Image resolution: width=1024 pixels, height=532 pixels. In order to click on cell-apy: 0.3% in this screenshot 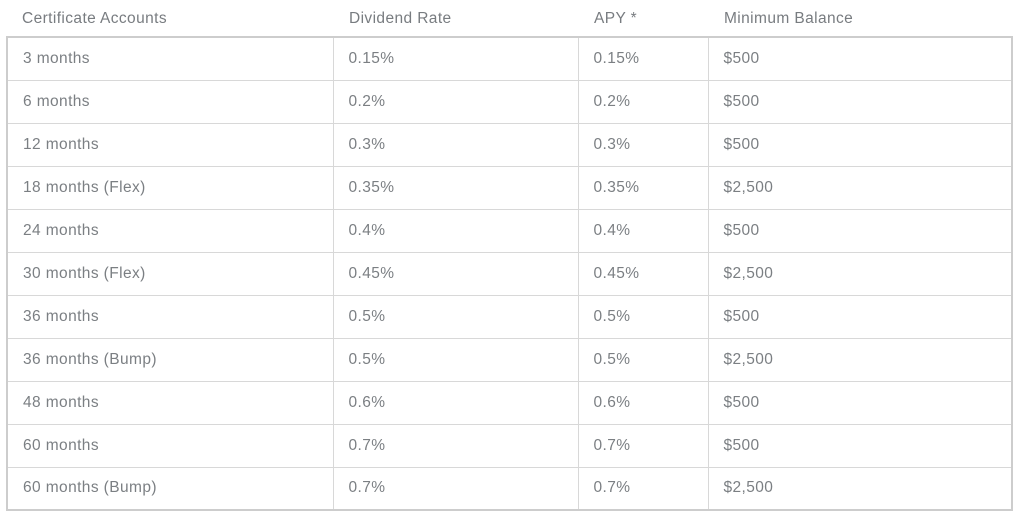, I will do `click(643, 144)`.